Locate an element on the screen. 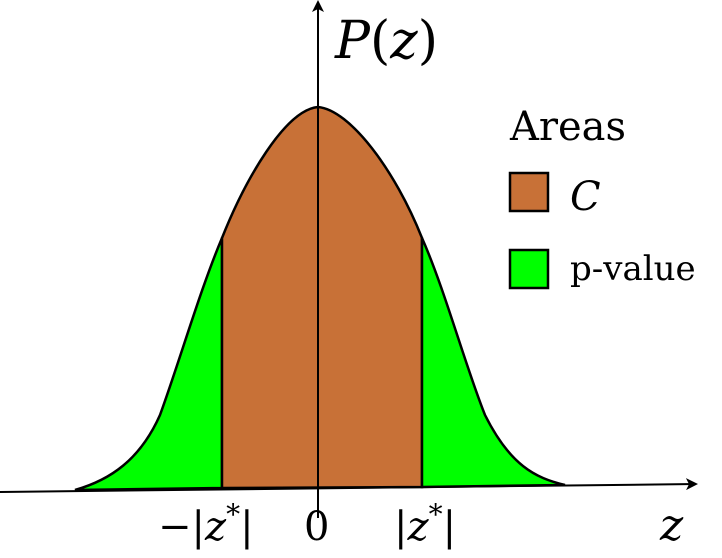 The image size is (722, 558). legend-label-p-value: p-value is located at coordinates (633, 269).